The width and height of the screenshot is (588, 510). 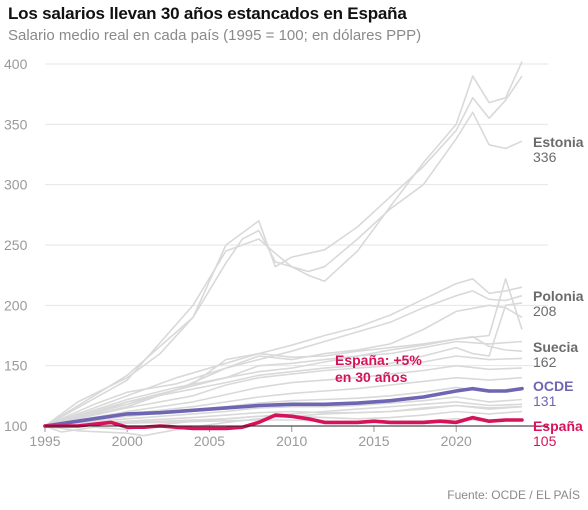 What do you see at coordinates (558, 426) in the screenshot?
I see `label-name-españa: España` at bounding box center [558, 426].